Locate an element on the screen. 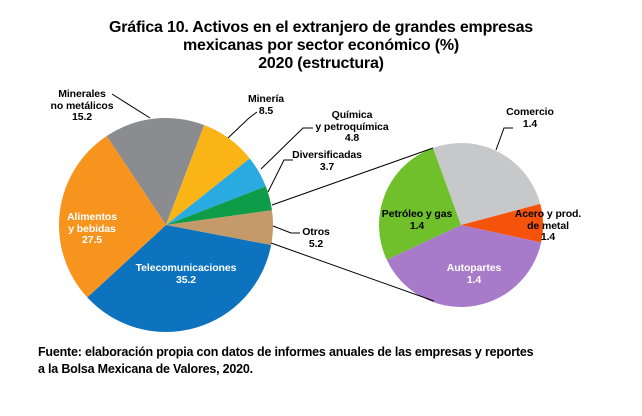 The width and height of the screenshot is (642, 416). callout-diversificadas: Diversificadas 3.7 is located at coordinates (327, 161).